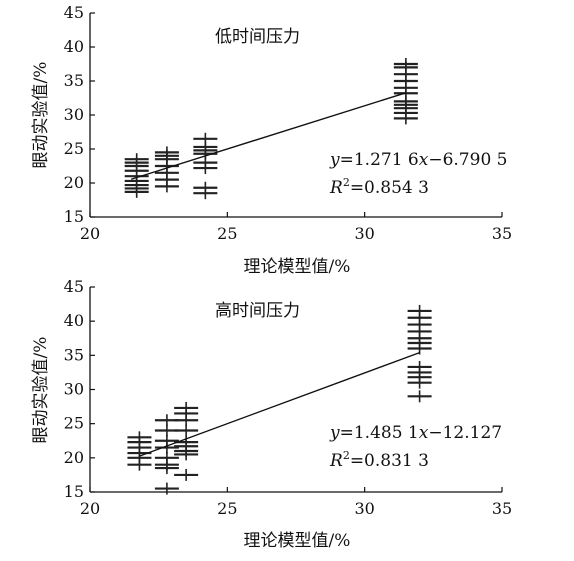  Describe the element at coordinates (379, 187) in the screenshot. I see `r-squared-label: R2=0.854 3` at that location.